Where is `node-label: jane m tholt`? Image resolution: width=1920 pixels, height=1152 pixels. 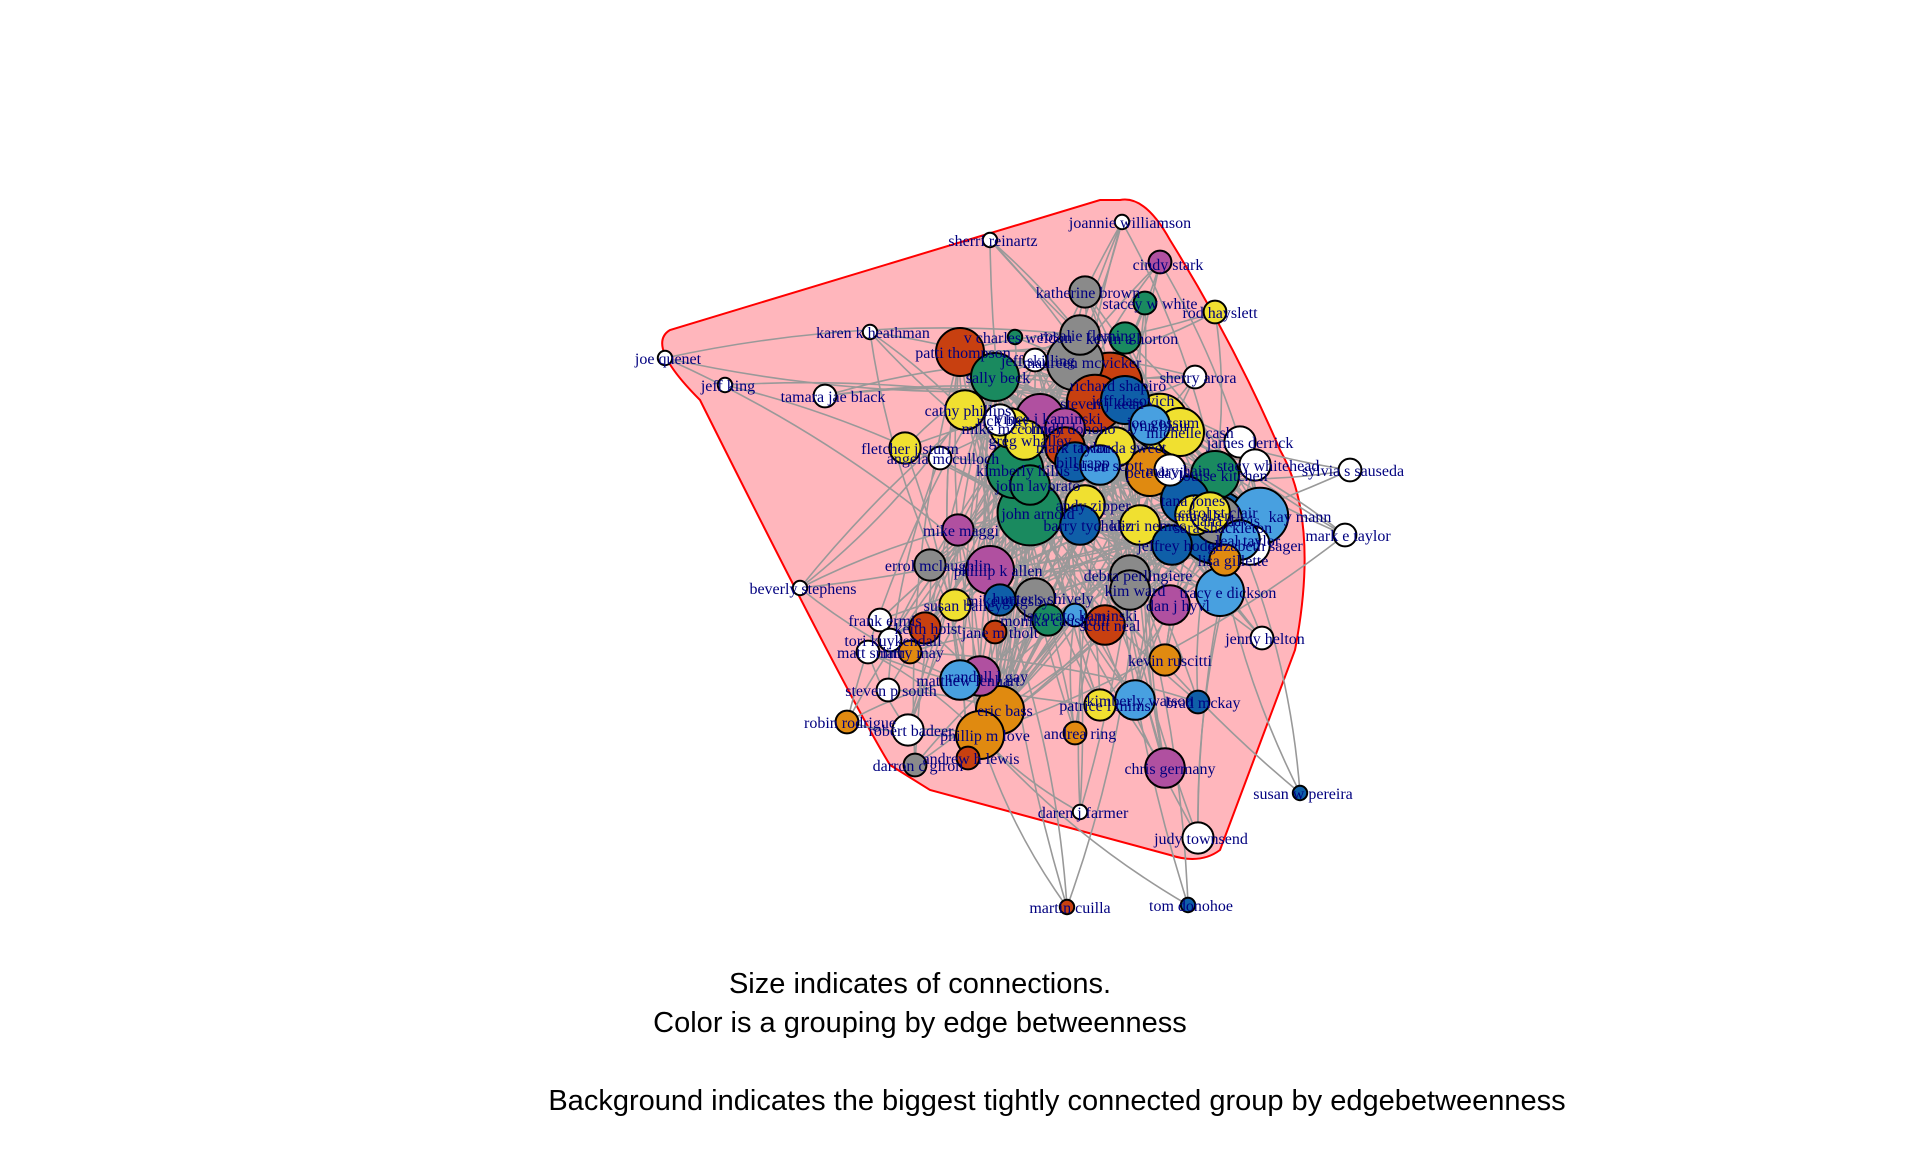
node-label: jane m tholt is located at coordinates (1000, 633).